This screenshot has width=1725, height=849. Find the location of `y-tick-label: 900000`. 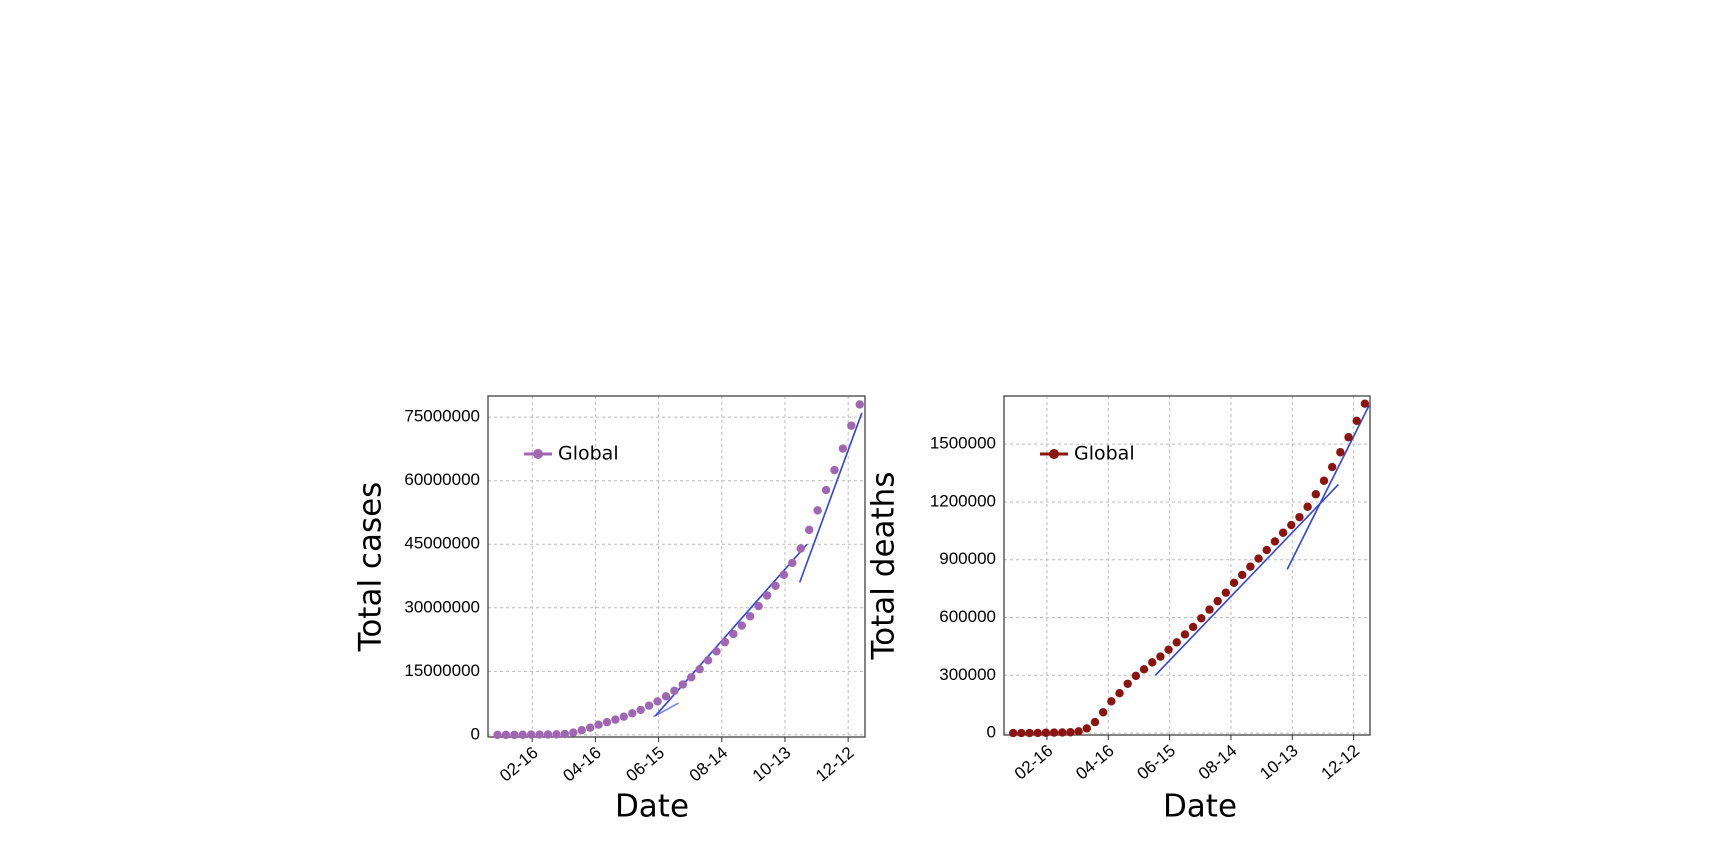

y-tick-label: 900000 is located at coordinates (967, 558).